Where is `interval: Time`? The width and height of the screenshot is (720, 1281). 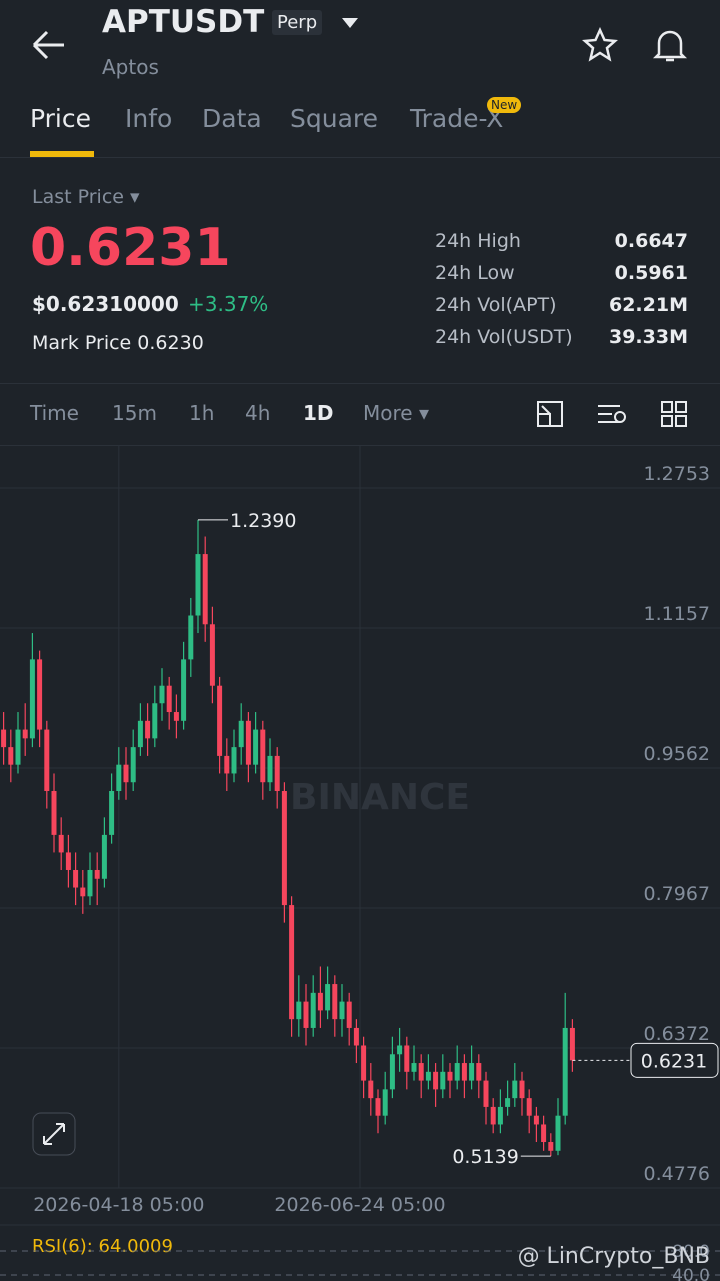 interval: Time is located at coordinates (54, 413).